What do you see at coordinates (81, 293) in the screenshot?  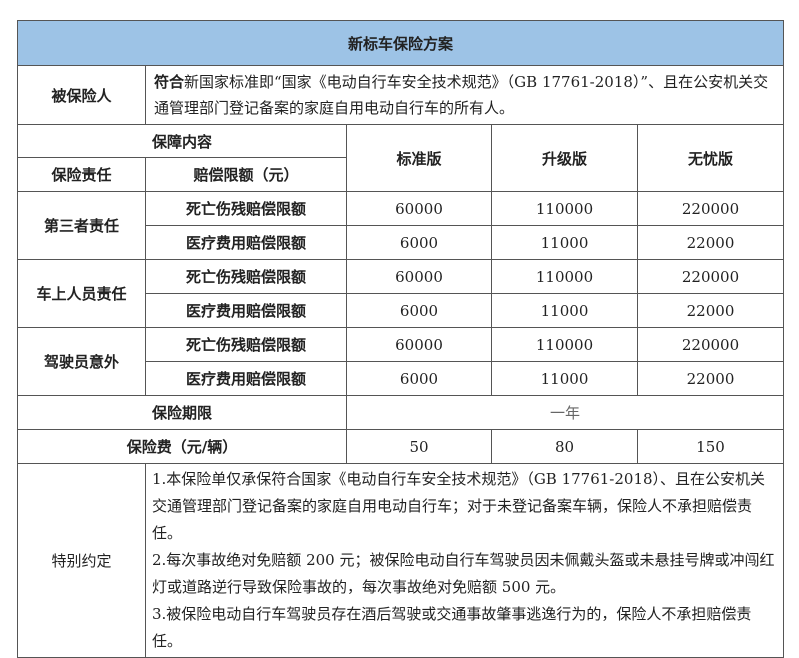 I see `liability-name: 车上人员责任` at bounding box center [81, 293].